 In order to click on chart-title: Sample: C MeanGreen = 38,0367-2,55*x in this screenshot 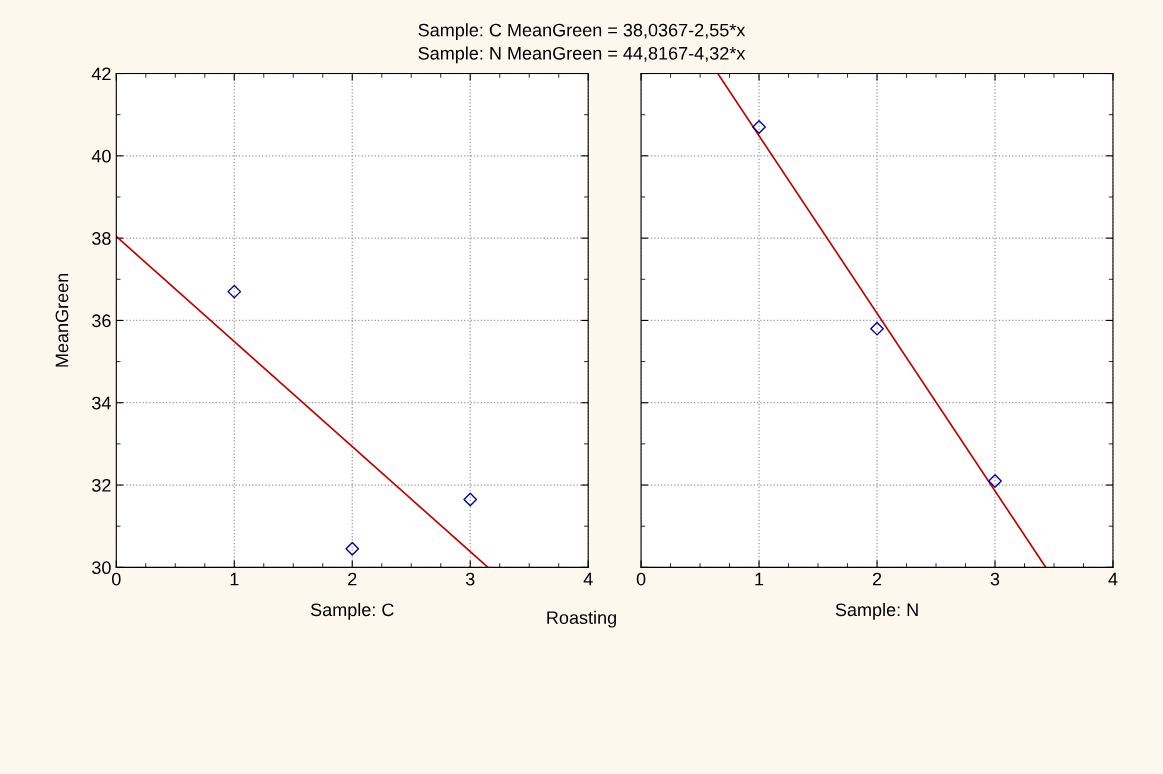, I will do `click(582, 32)`.